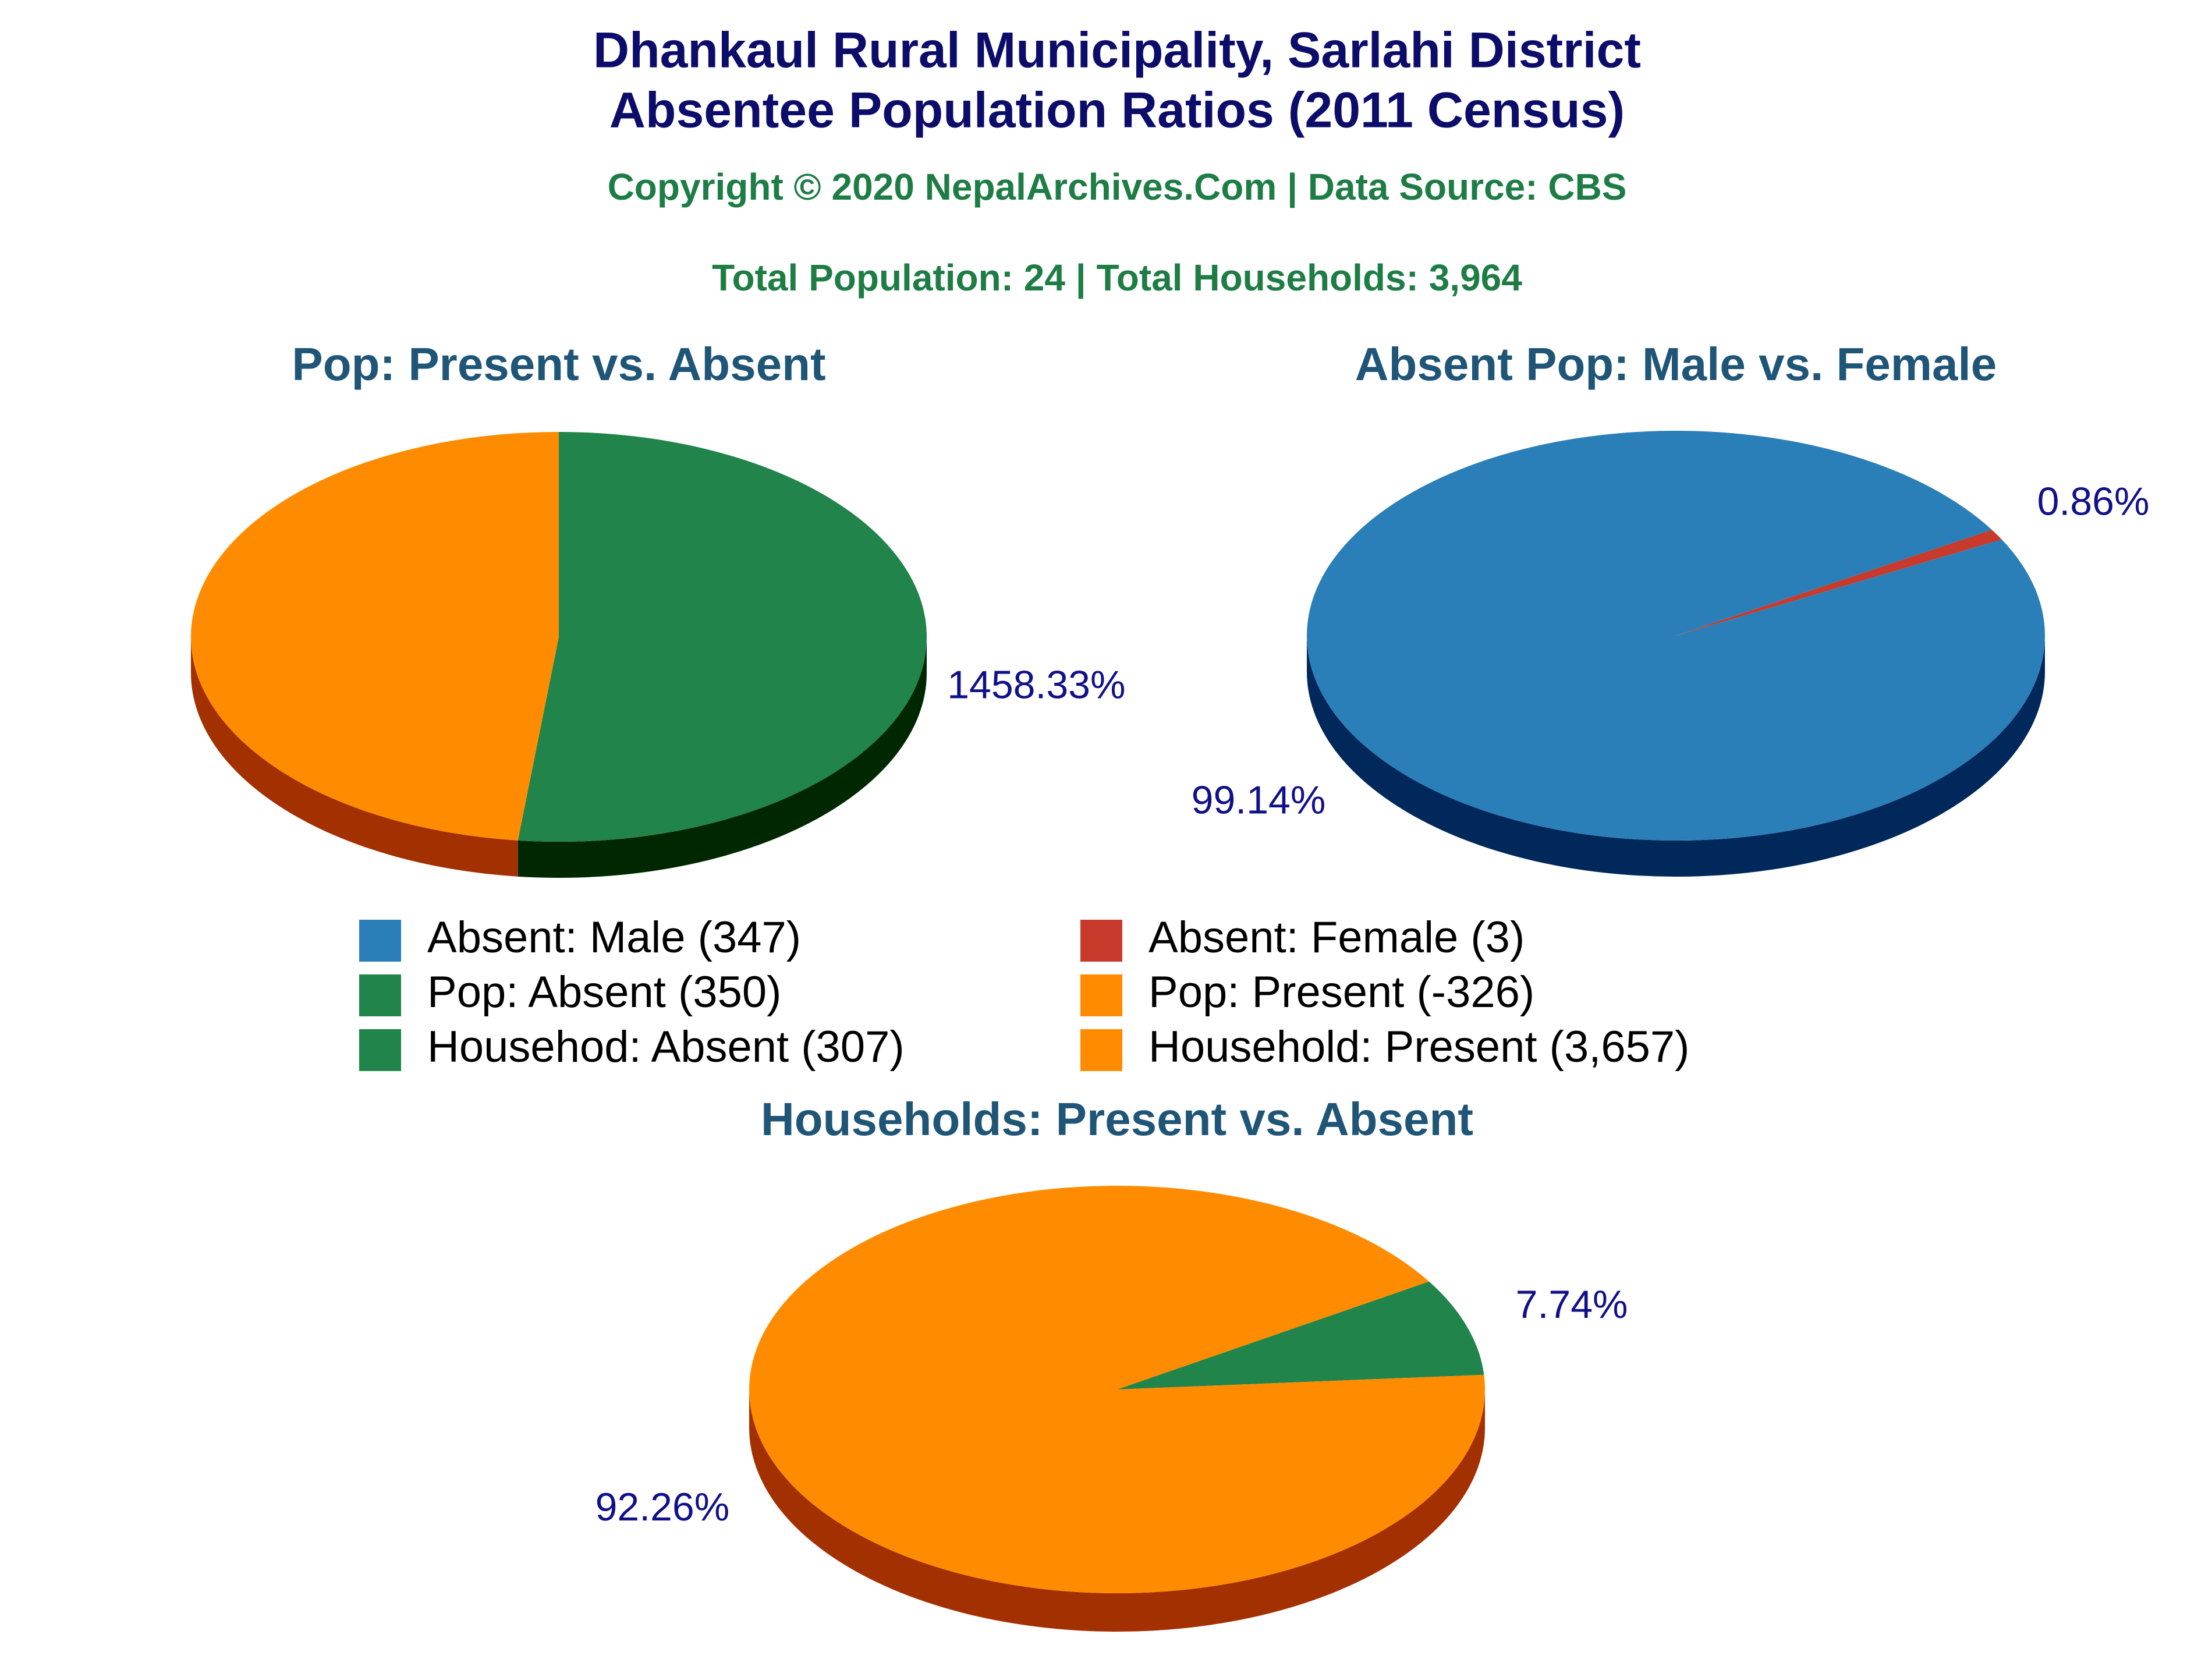 The image size is (2212, 1659). I want to click on chart-title: Absentee Population Ratios (2011 Census), so click(1117, 111).